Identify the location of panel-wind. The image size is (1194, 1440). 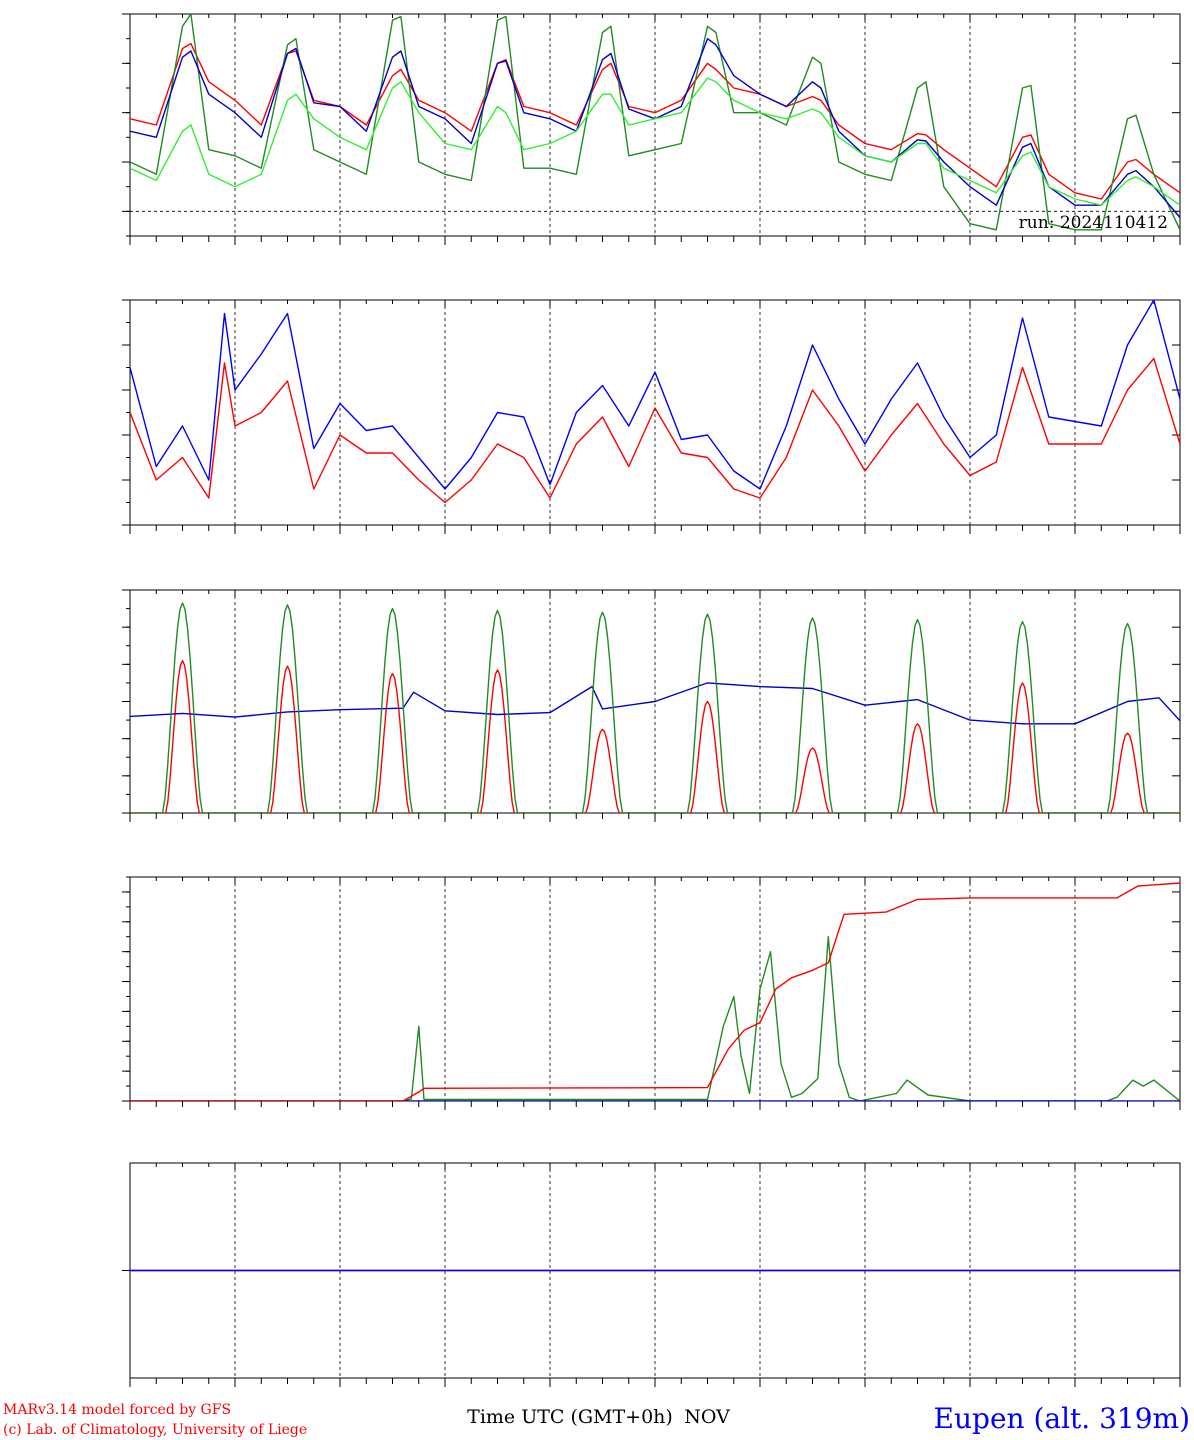
(651, 416).